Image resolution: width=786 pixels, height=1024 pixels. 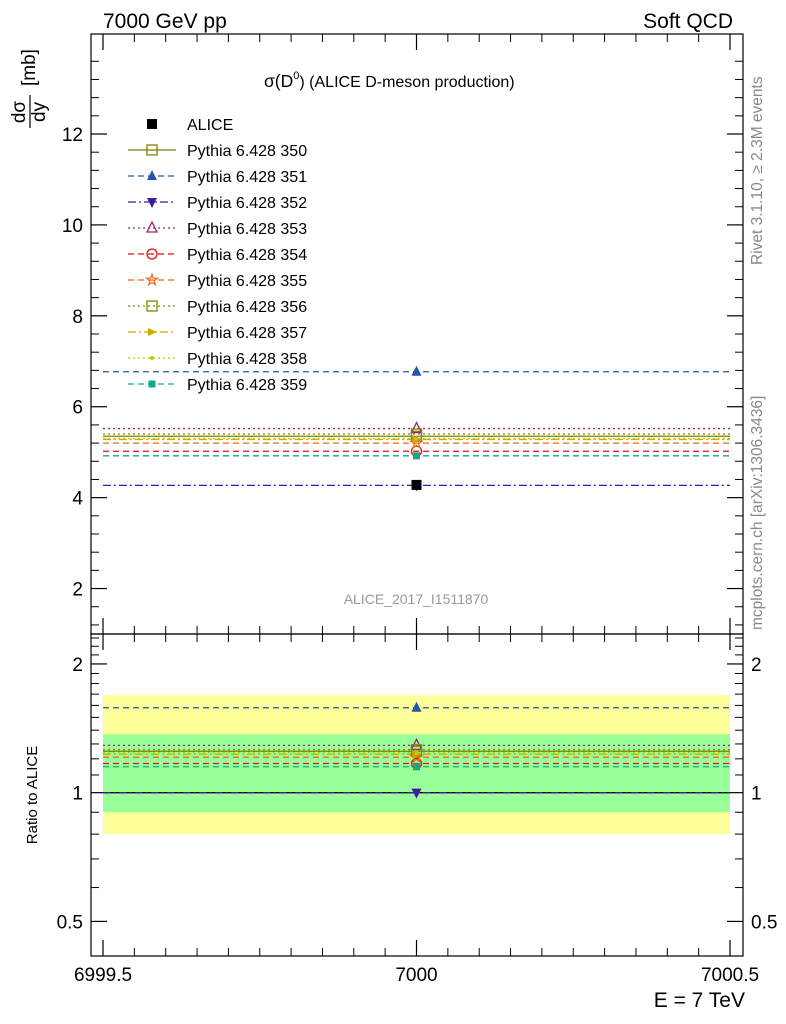 What do you see at coordinates (757, 513) in the screenshot?
I see `mcplots-label: mcplots.cern.ch [arXiv:1306.3436]` at bounding box center [757, 513].